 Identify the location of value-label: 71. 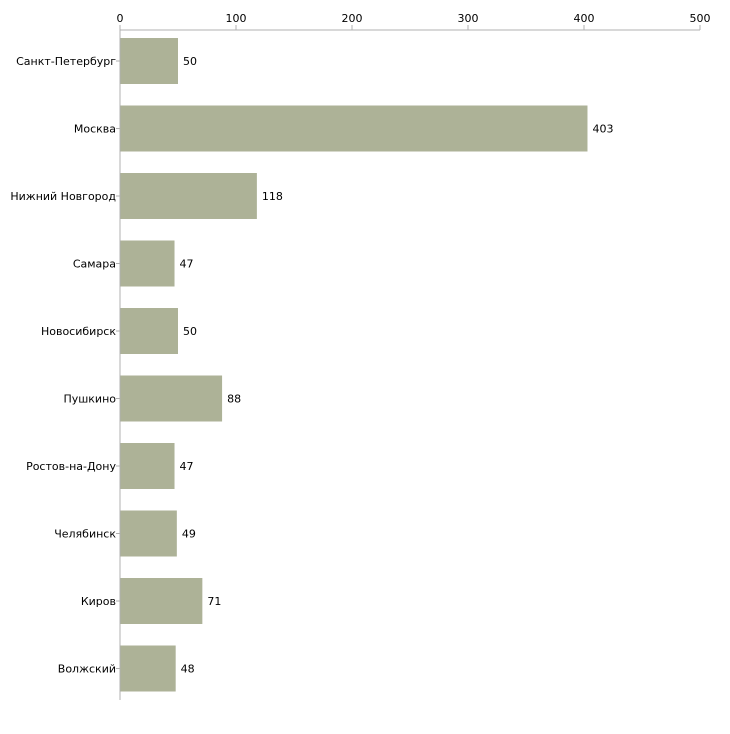
(214, 601).